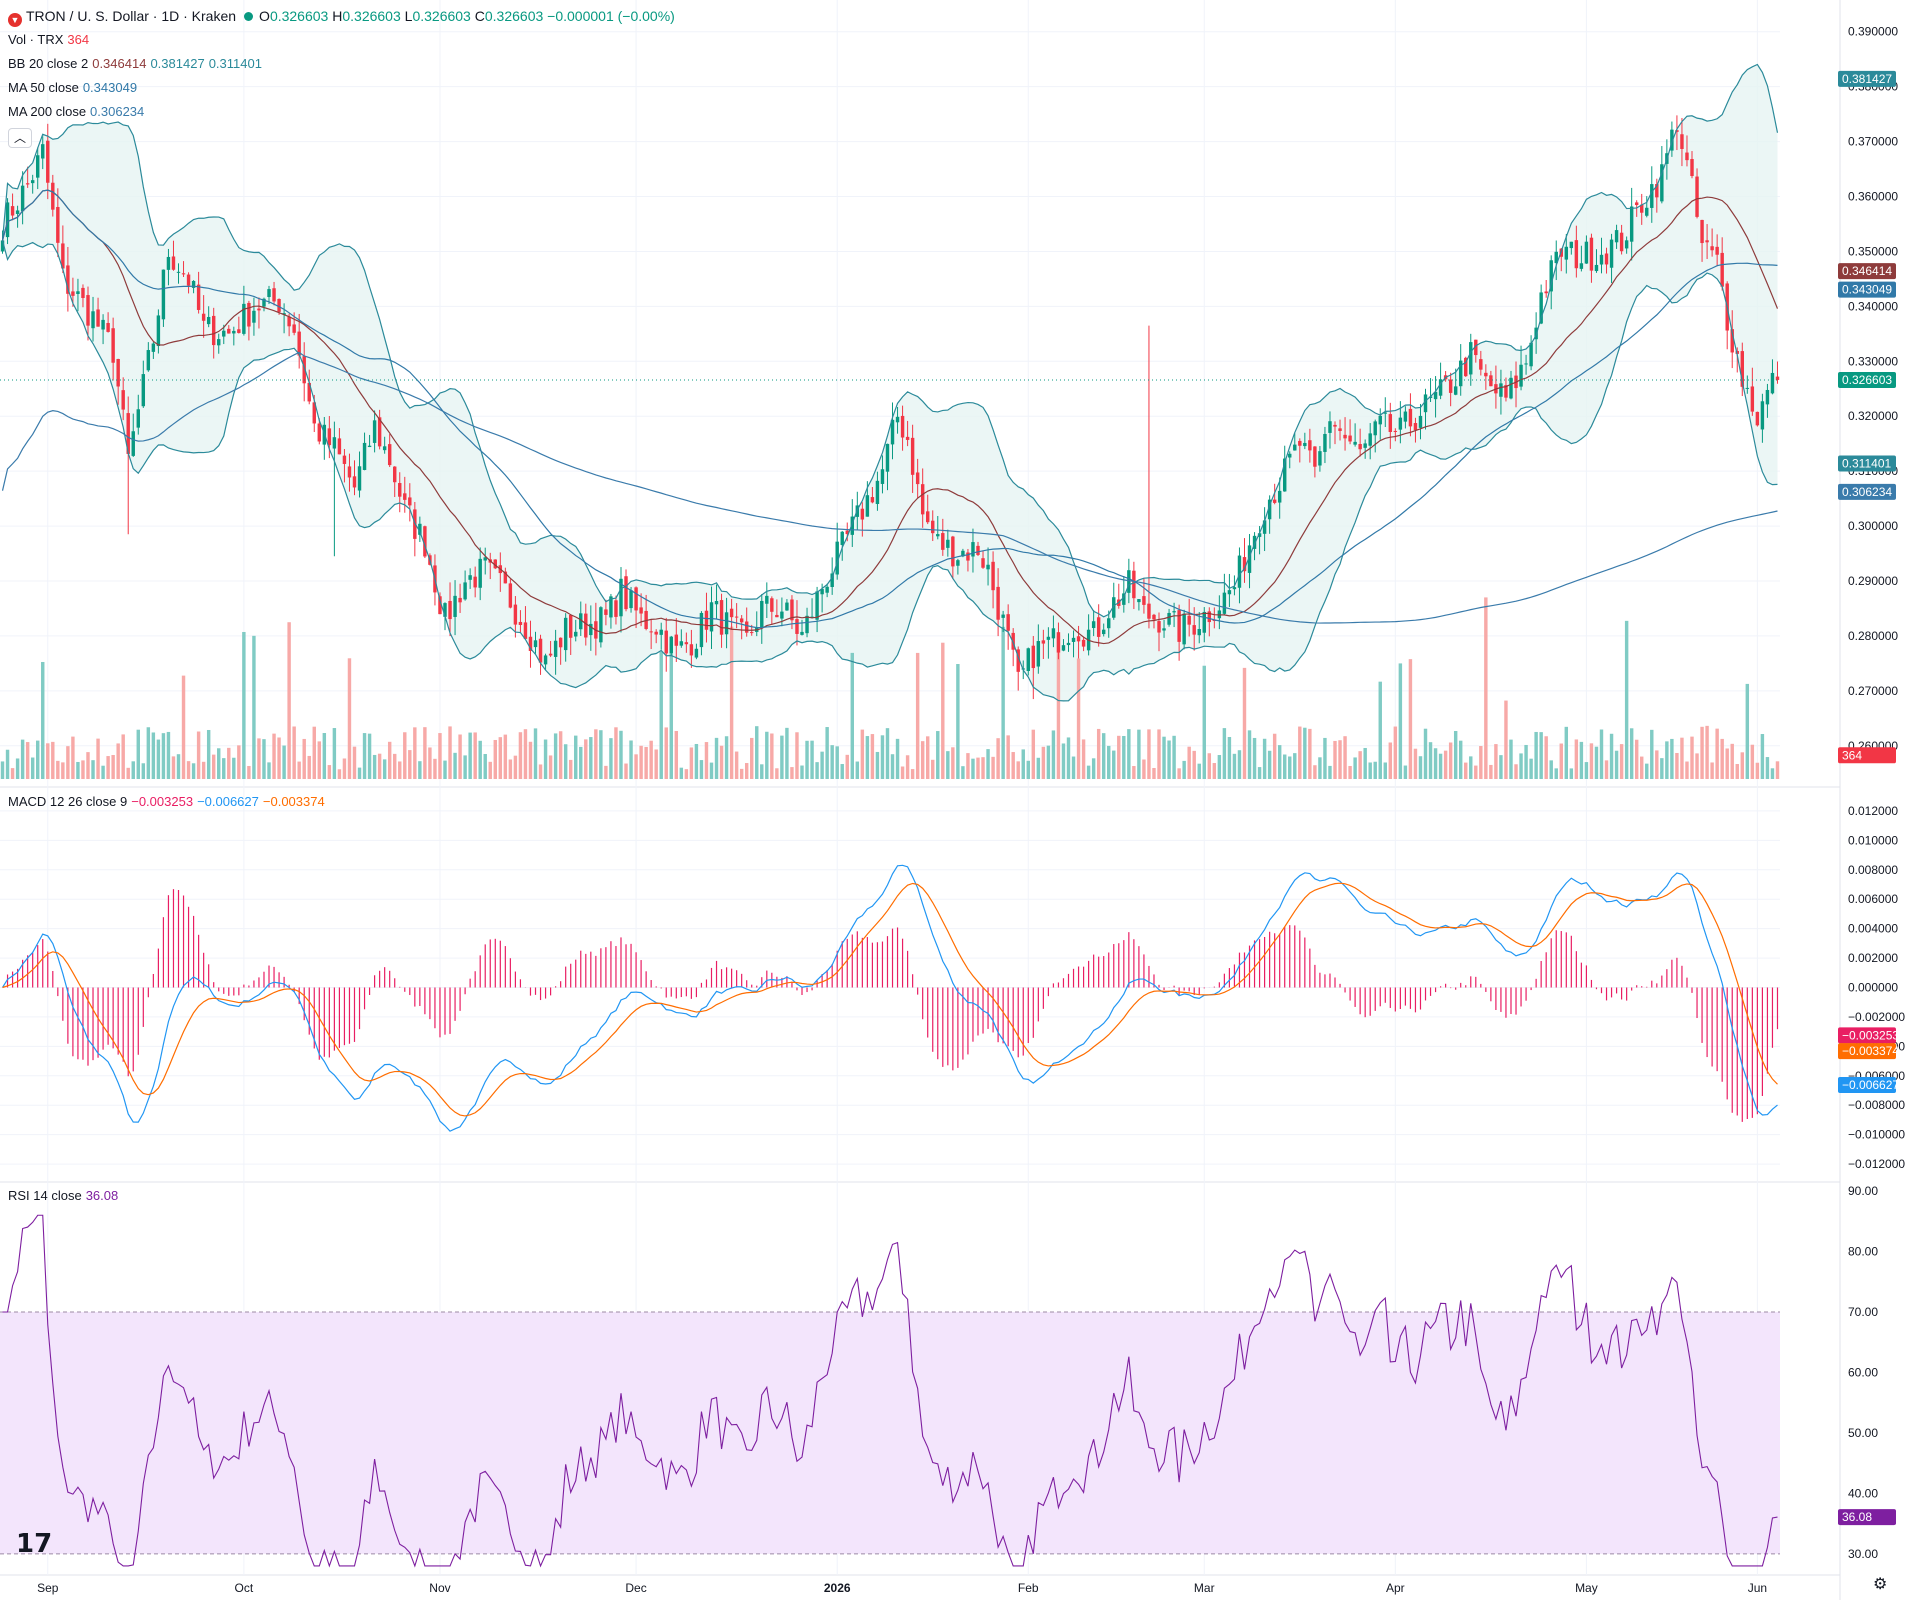  Describe the element at coordinates (135, 64) in the screenshot. I see `bb-legend: BB 20 close 2 0.346414 0.381427 0.311401` at that location.